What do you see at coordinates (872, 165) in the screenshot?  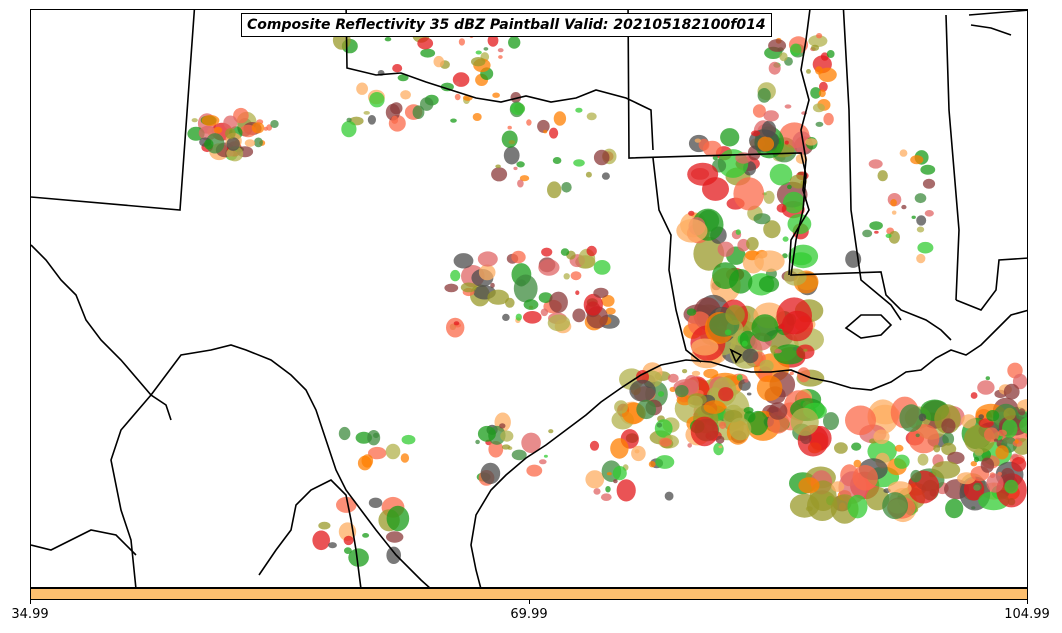 I see `boundary-ms-al` at bounding box center [872, 165].